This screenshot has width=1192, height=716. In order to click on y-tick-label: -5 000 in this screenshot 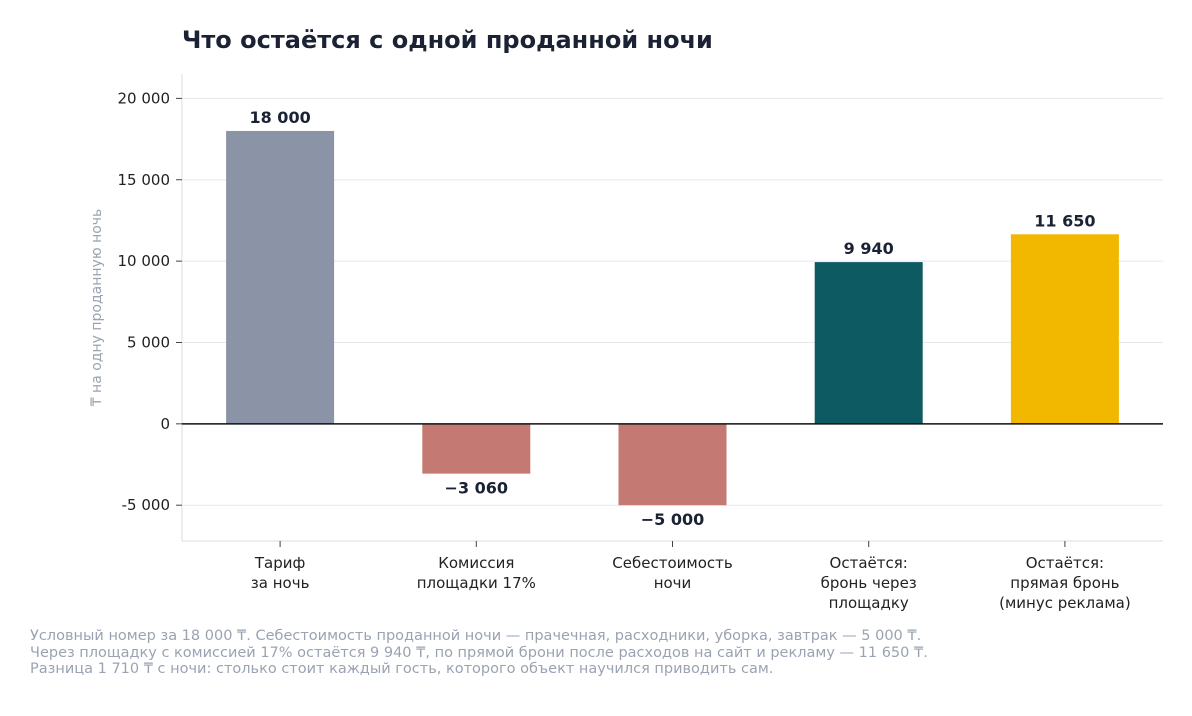, I will do `click(146, 505)`.